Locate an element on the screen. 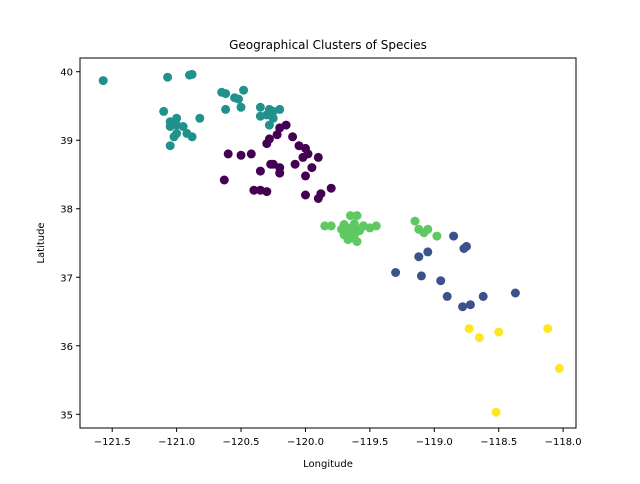 This screenshot has width=640, height=484. y-tick-label: 36 is located at coordinates (66, 347).